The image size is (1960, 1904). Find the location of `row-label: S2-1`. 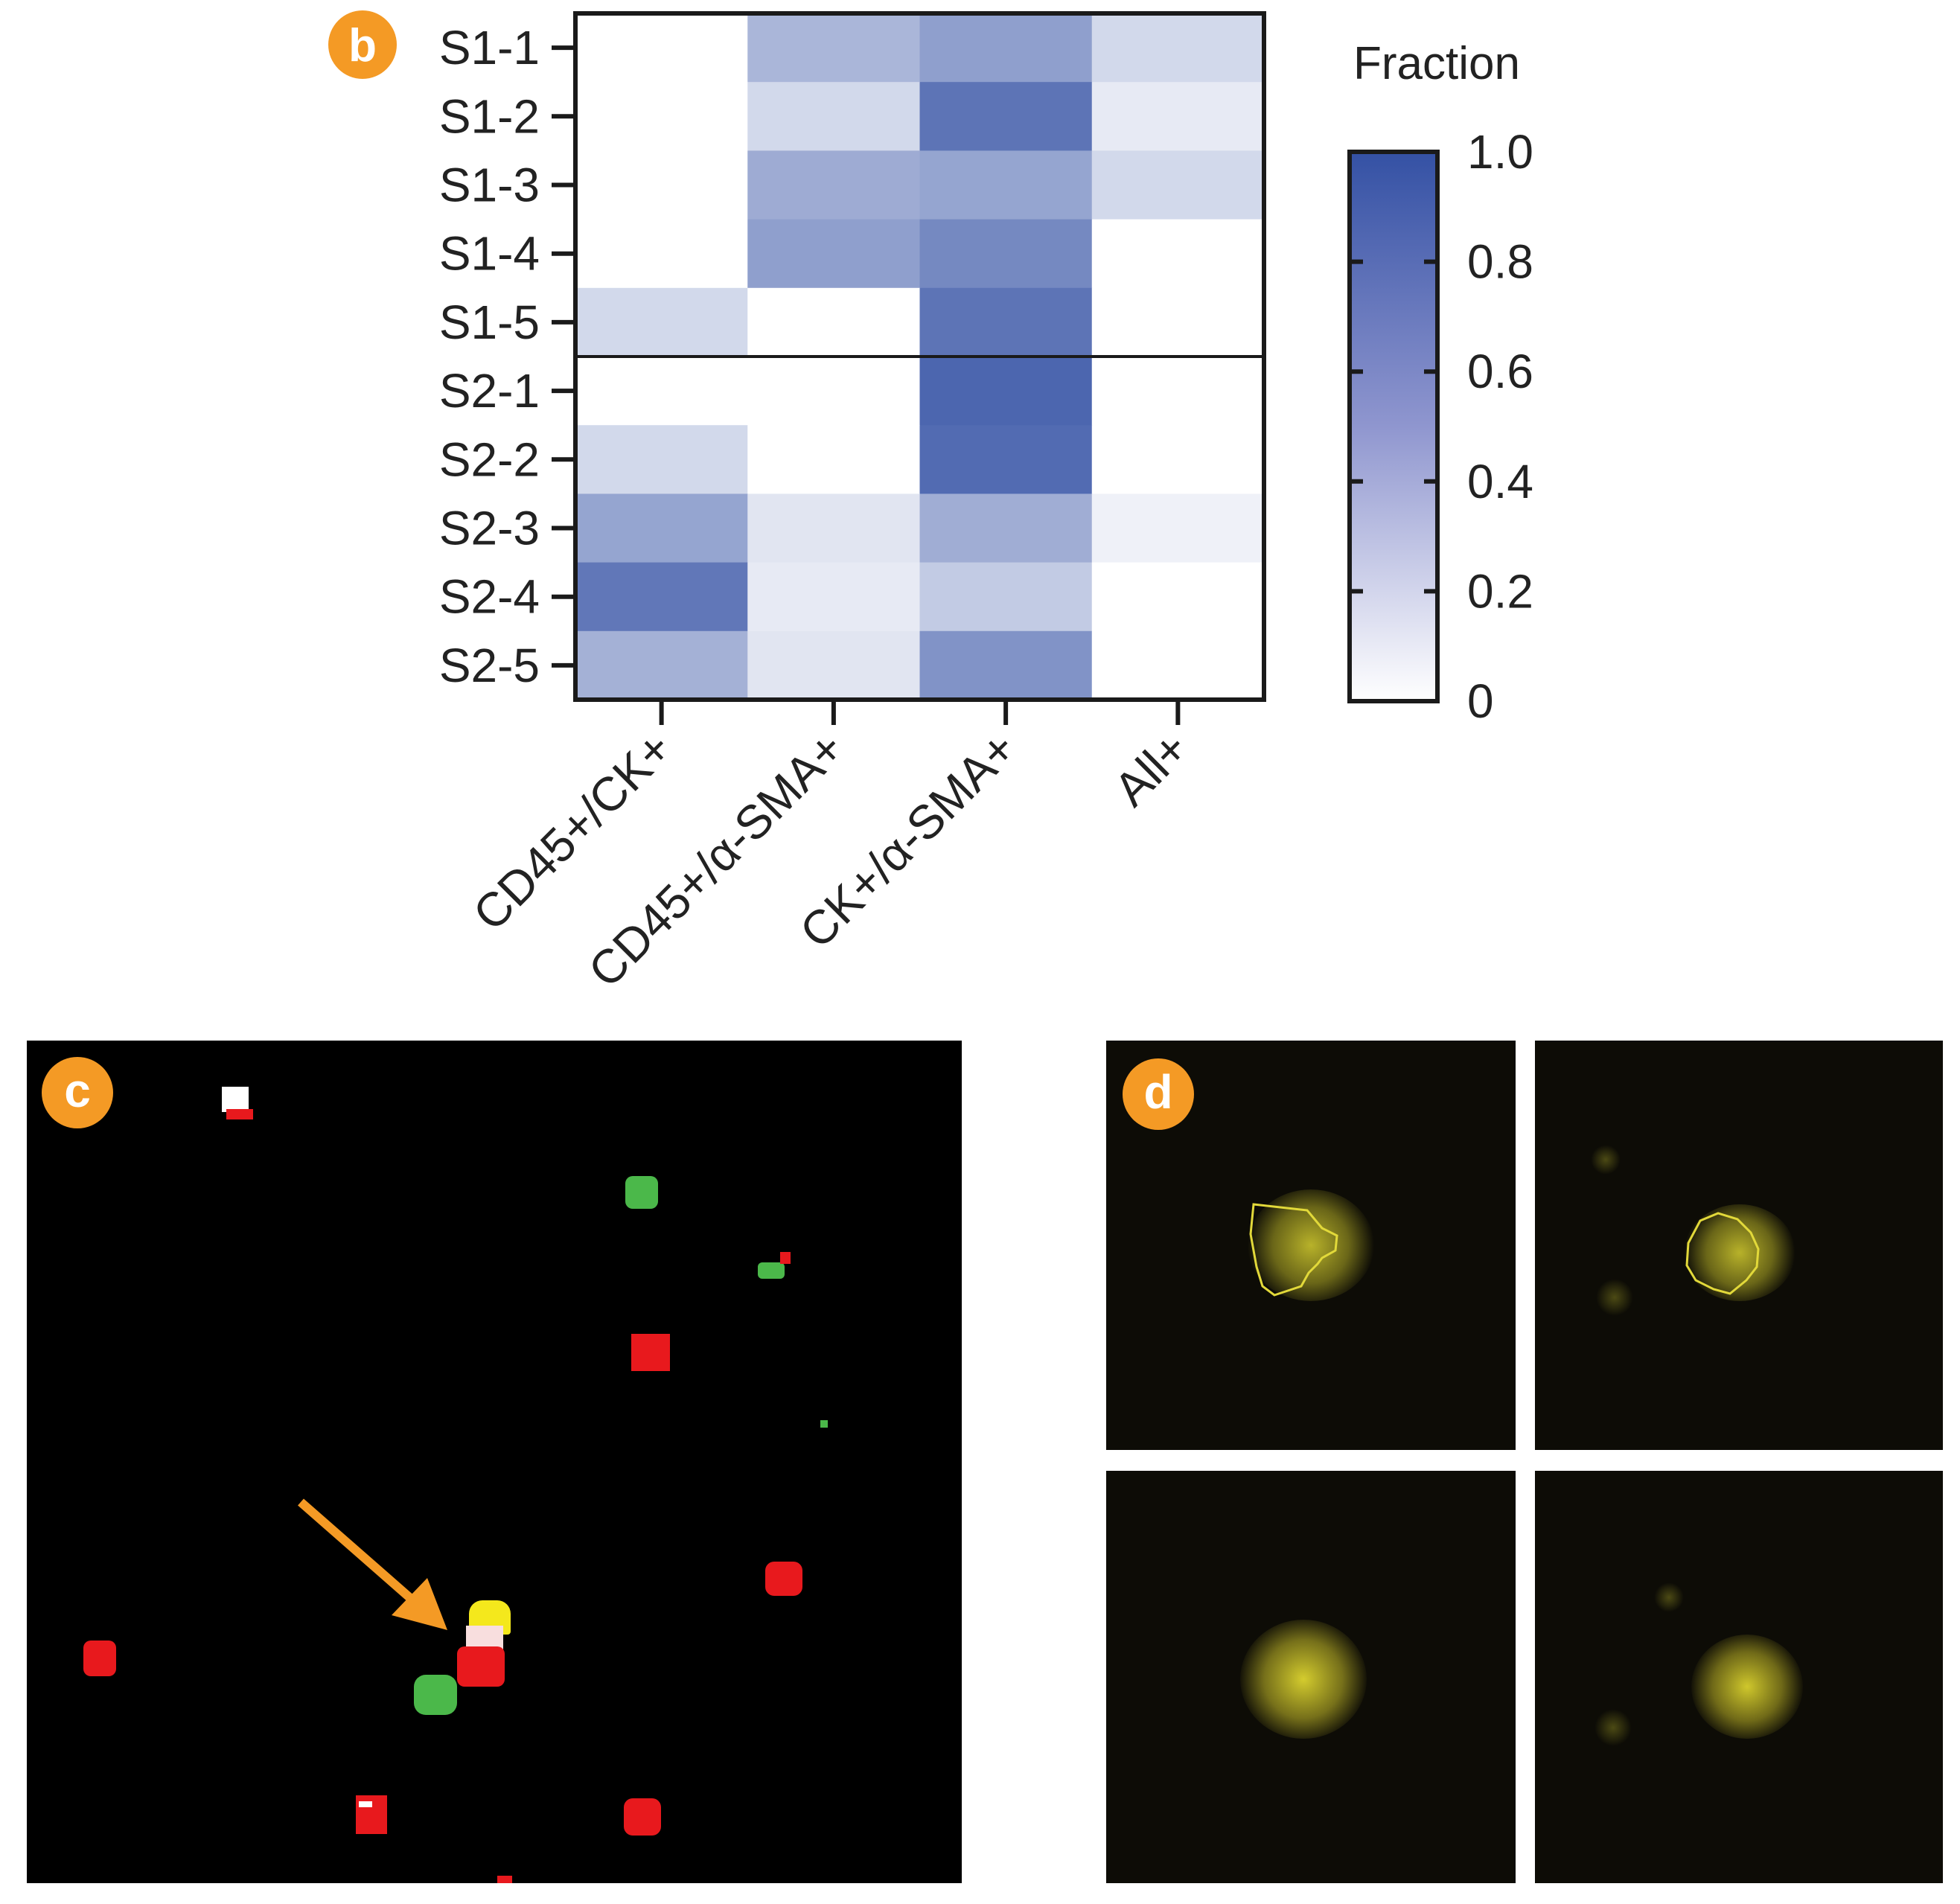

row-label: S2-1 is located at coordinates (489, 391).